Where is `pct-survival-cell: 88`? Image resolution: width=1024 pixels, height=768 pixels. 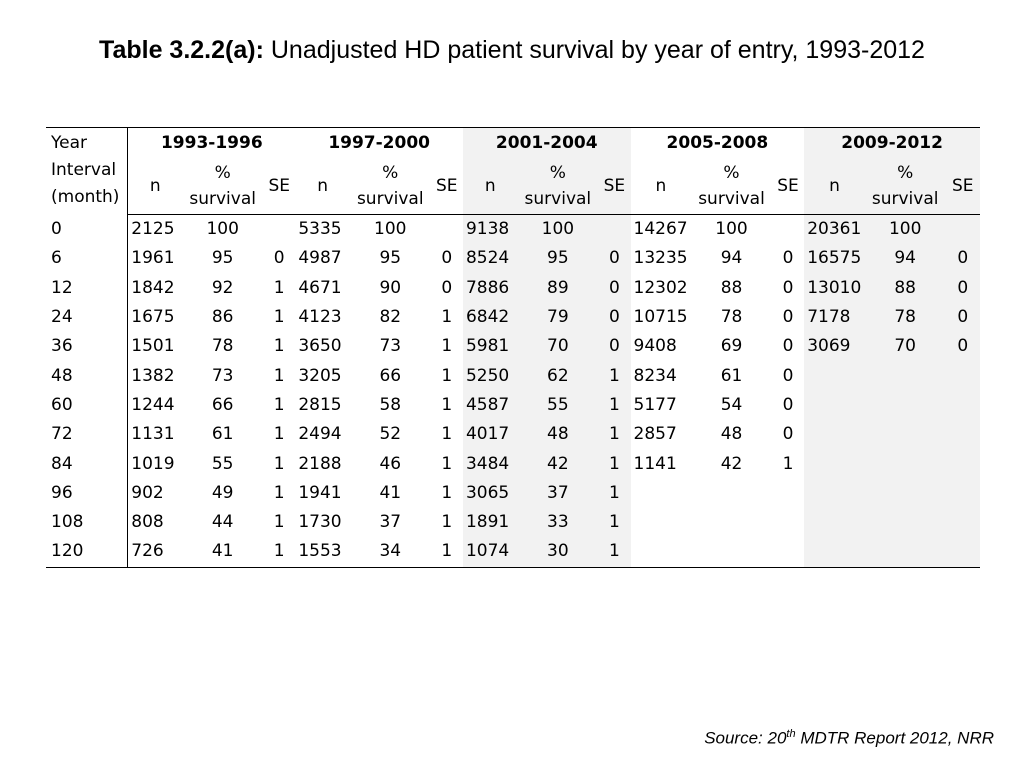 pct-survival-cell: 88 is located at coordinates (905, 288).